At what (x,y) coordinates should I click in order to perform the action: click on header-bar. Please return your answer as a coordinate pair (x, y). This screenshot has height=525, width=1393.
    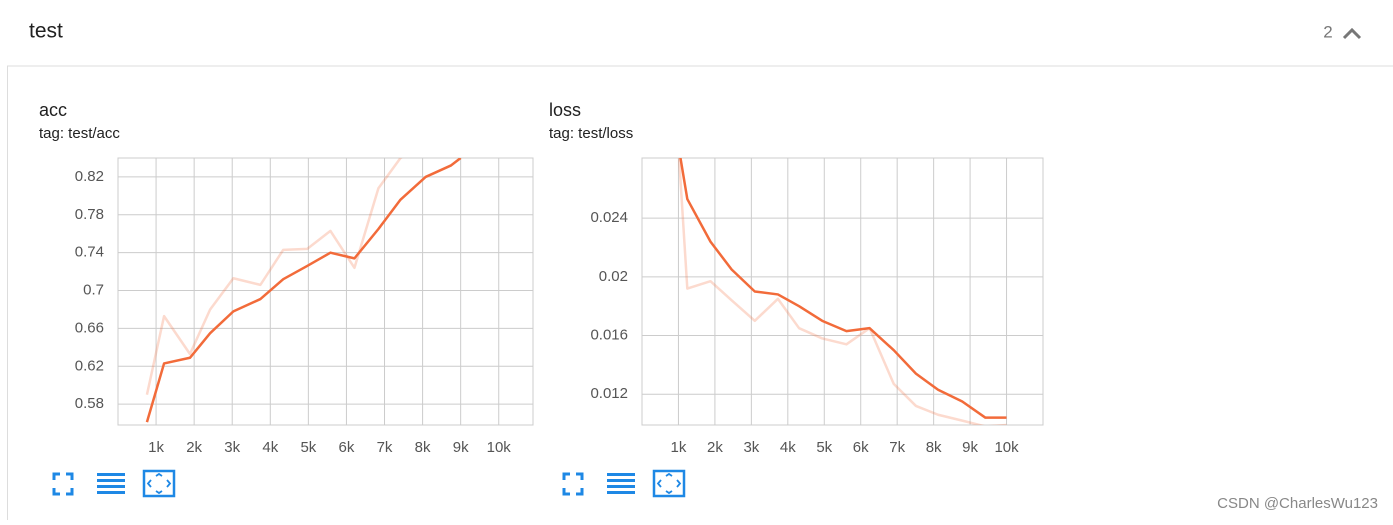
    Looking at the image, I should click on (696, 33).